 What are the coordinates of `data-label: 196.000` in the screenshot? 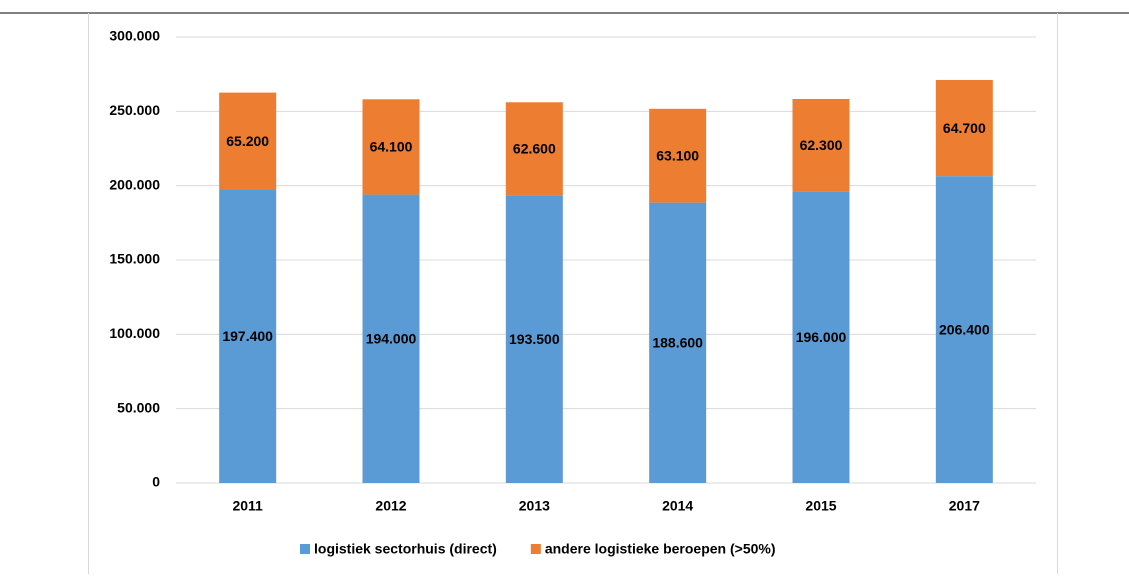 It's located at (821, 337).